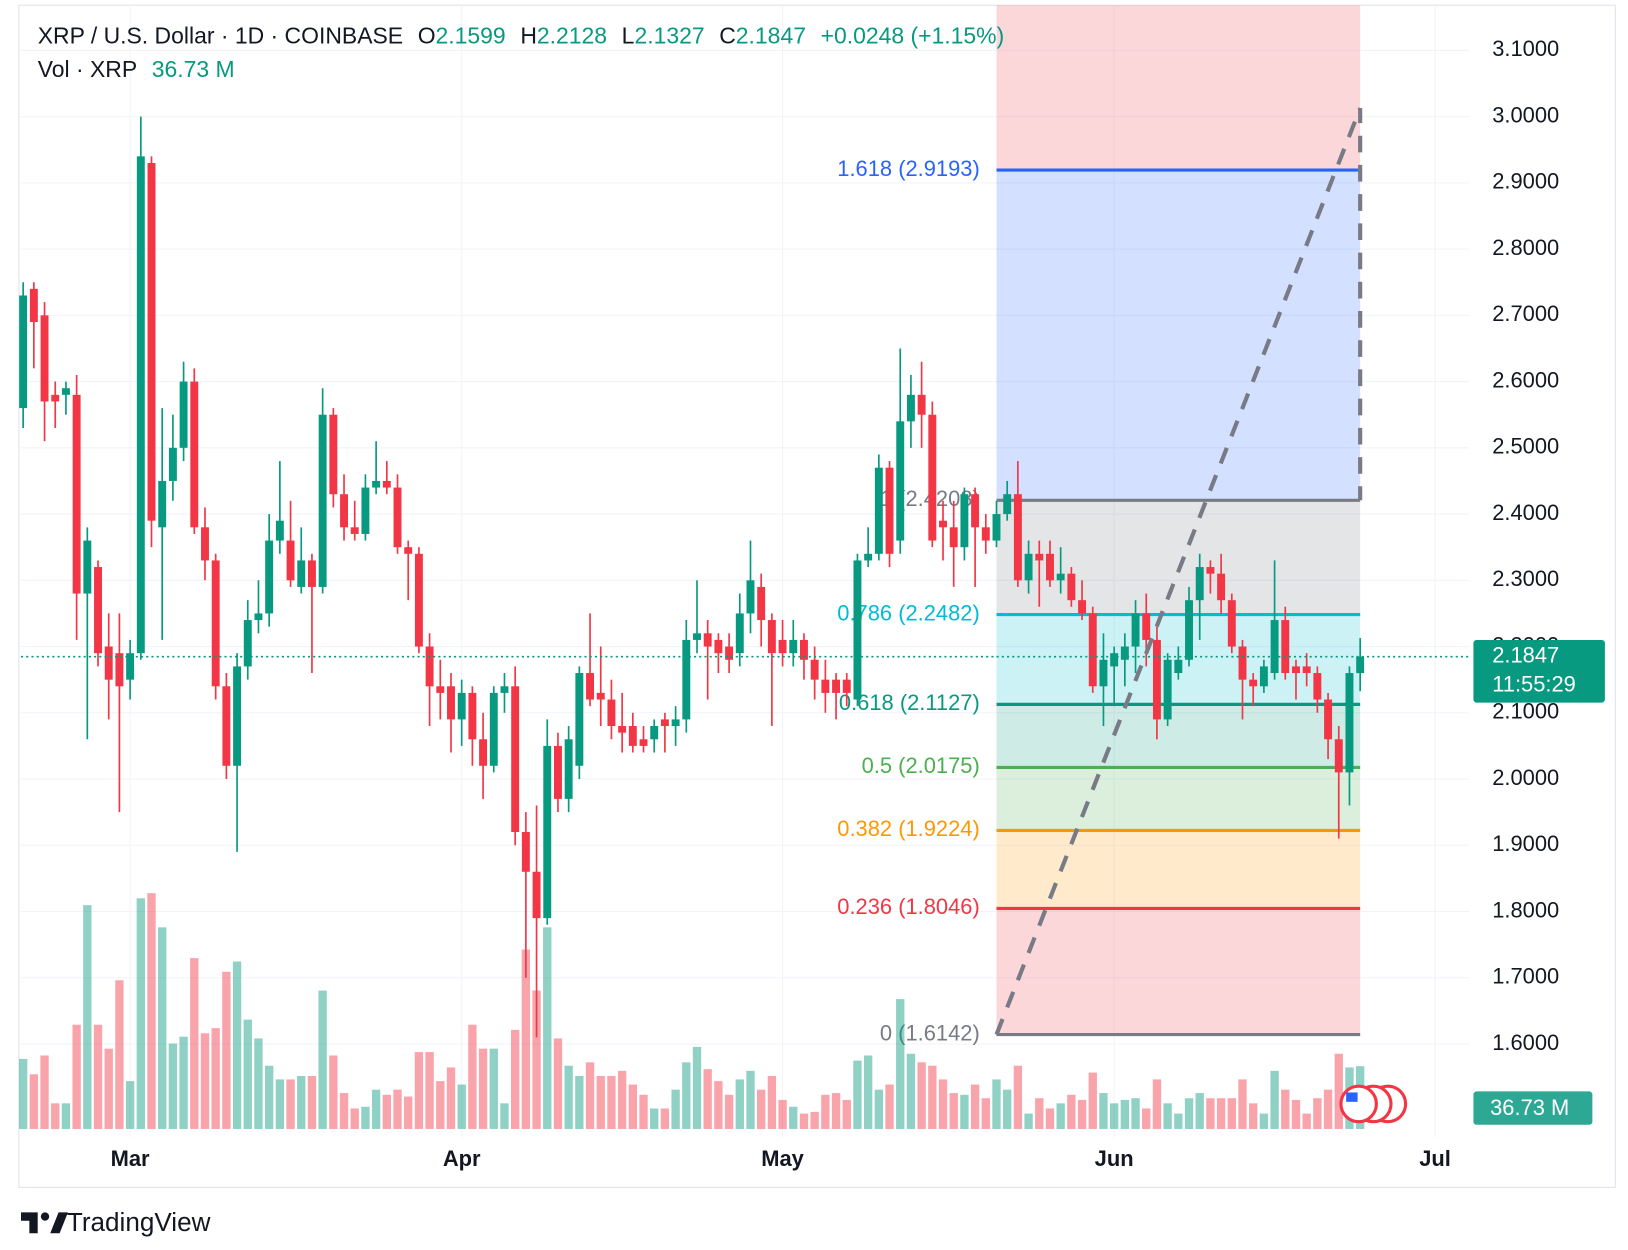 The height and width of the screenshot is (1250, 1628). What do you see at coordinates (1358, 1104) in the screenshot?
I see `flag-icon` at bounding box center [1358, 1104].